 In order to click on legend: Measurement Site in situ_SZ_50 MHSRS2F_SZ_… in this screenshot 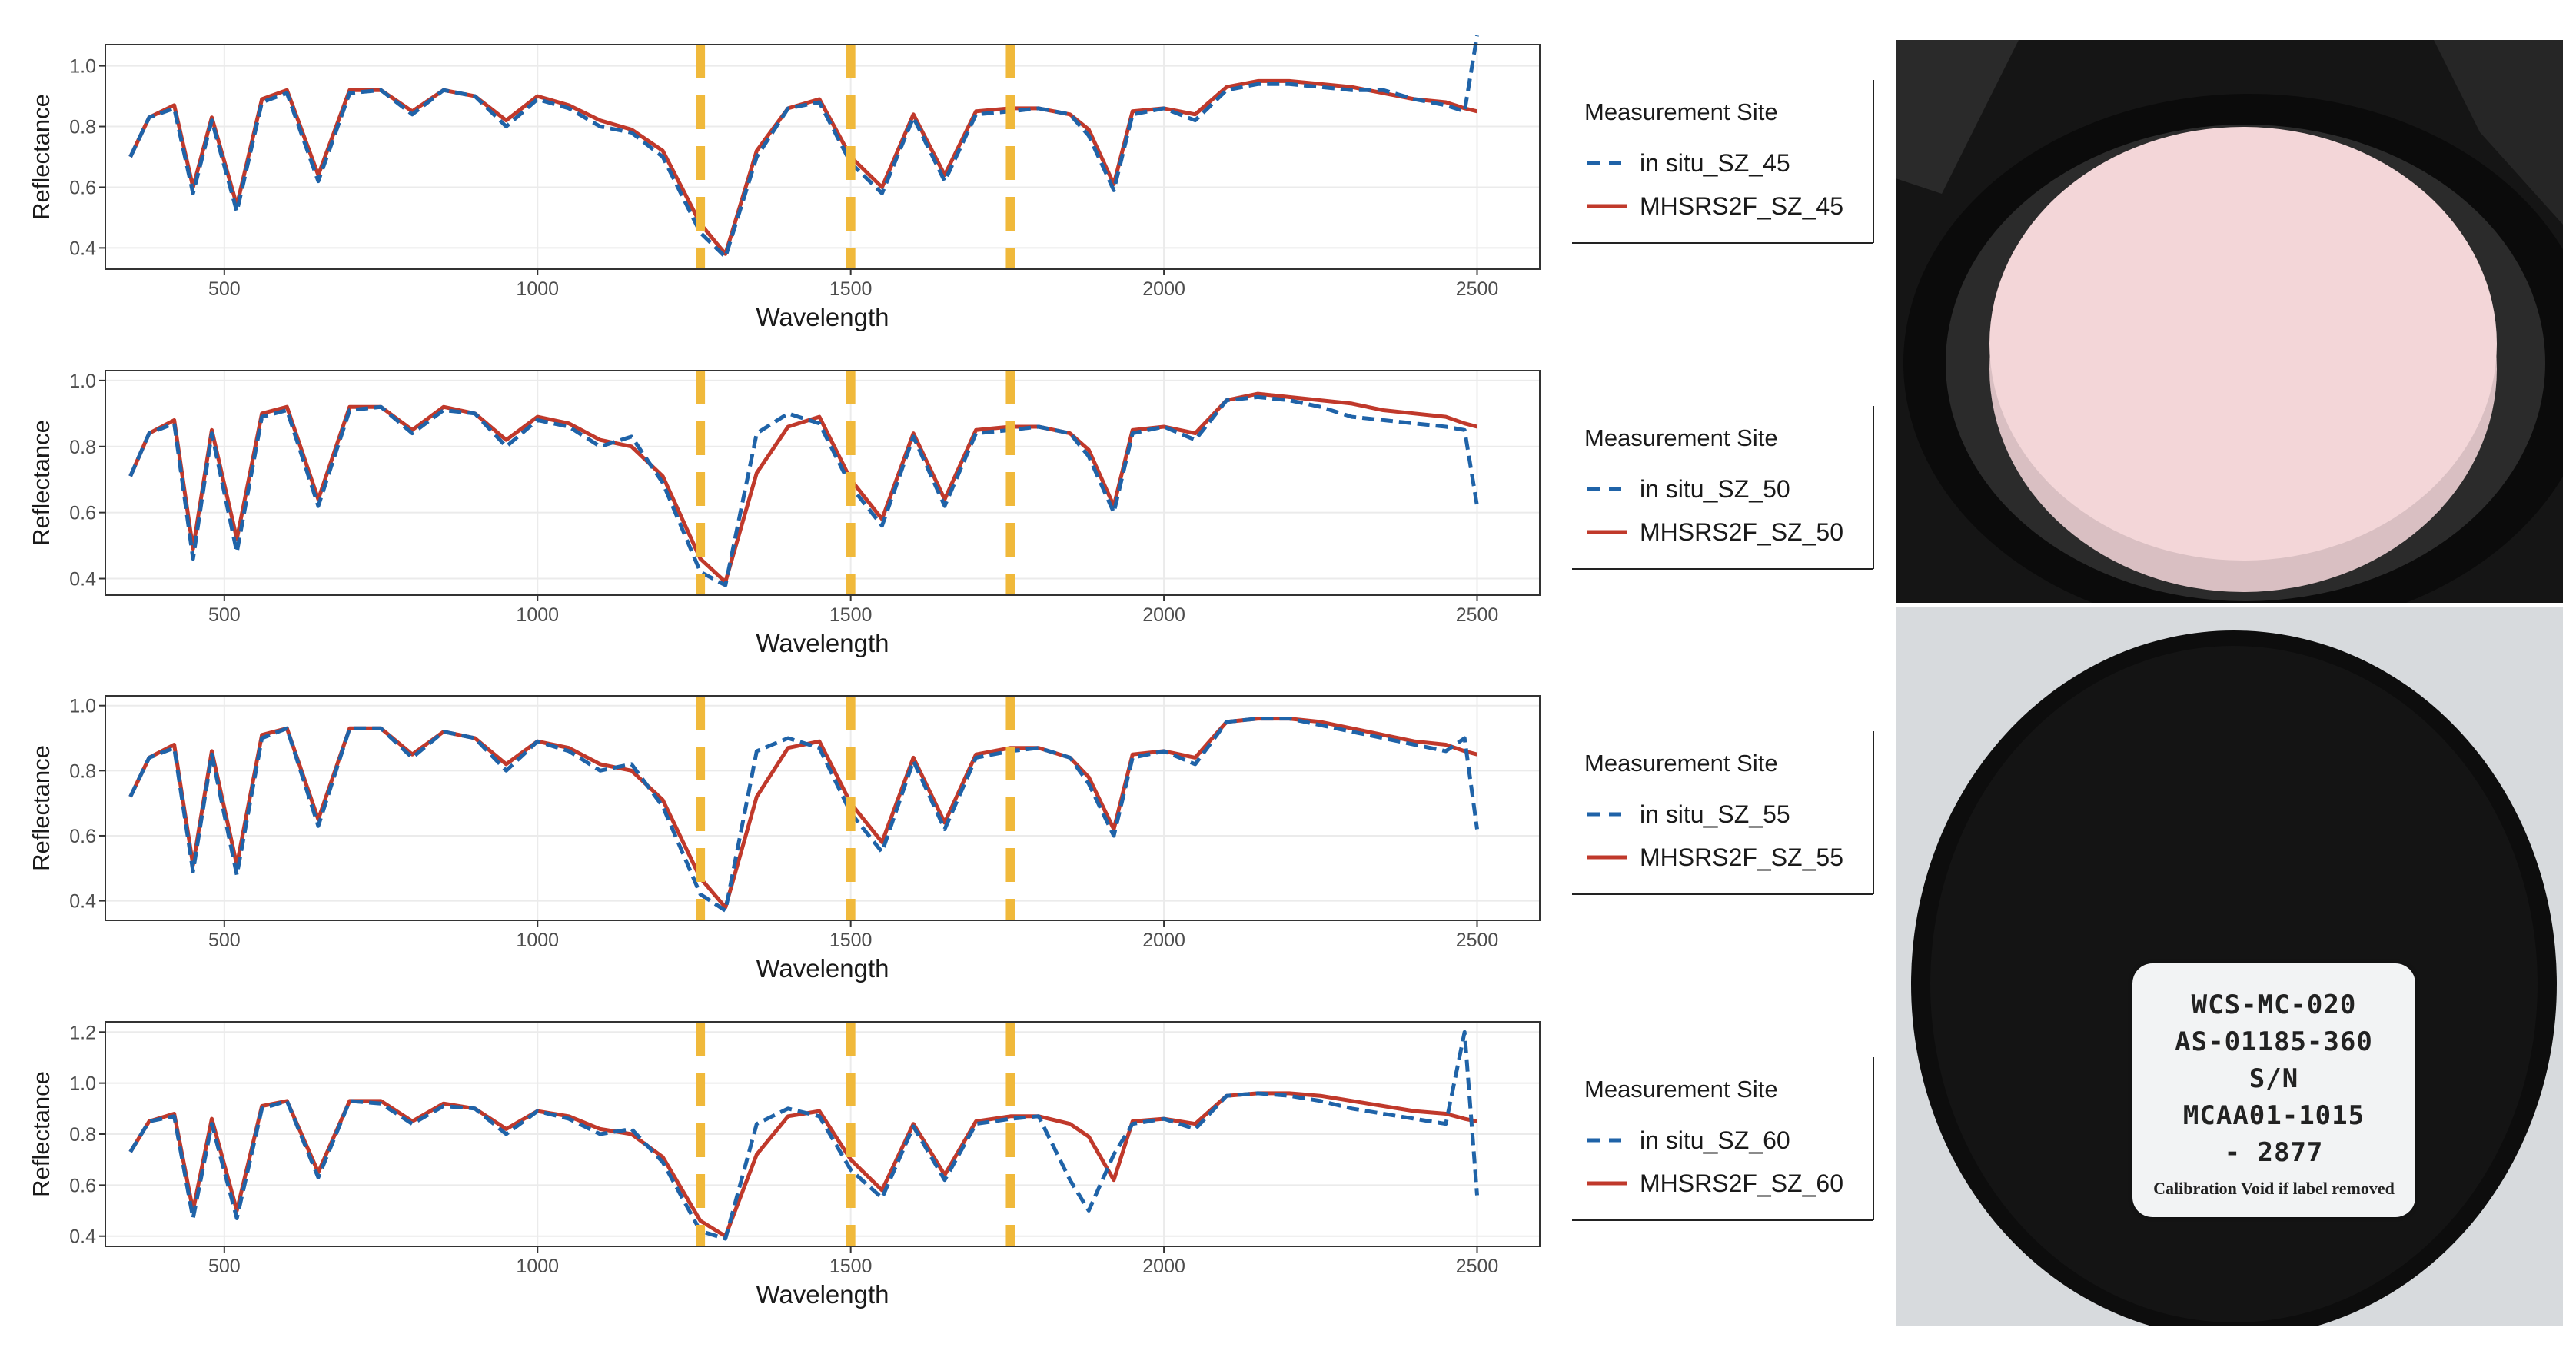, I will do `click(1723, 488)`.